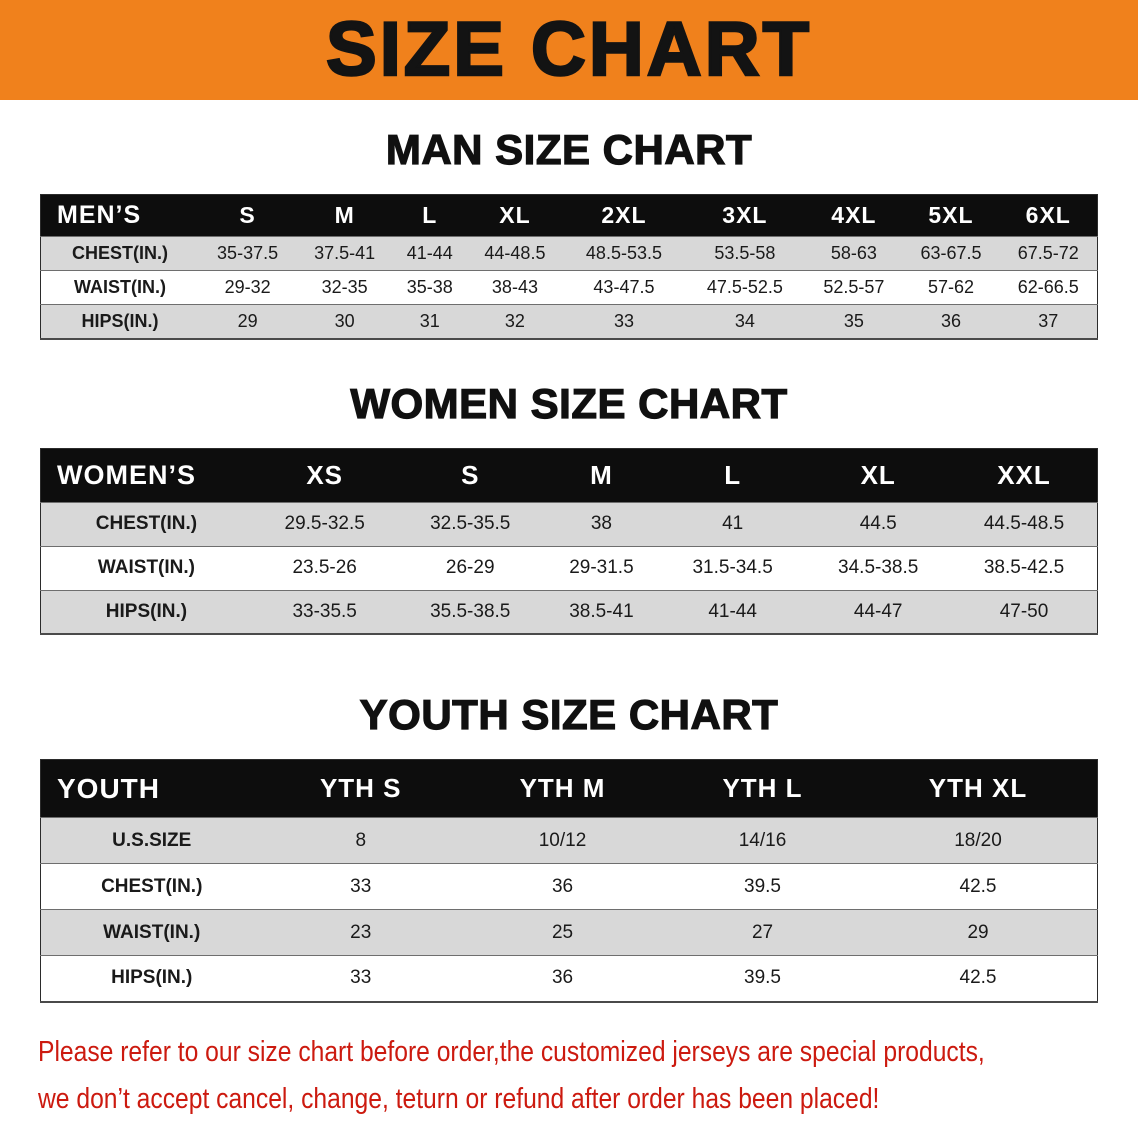  I want to click on size-value-cell: 10/12, so click(562, 840).